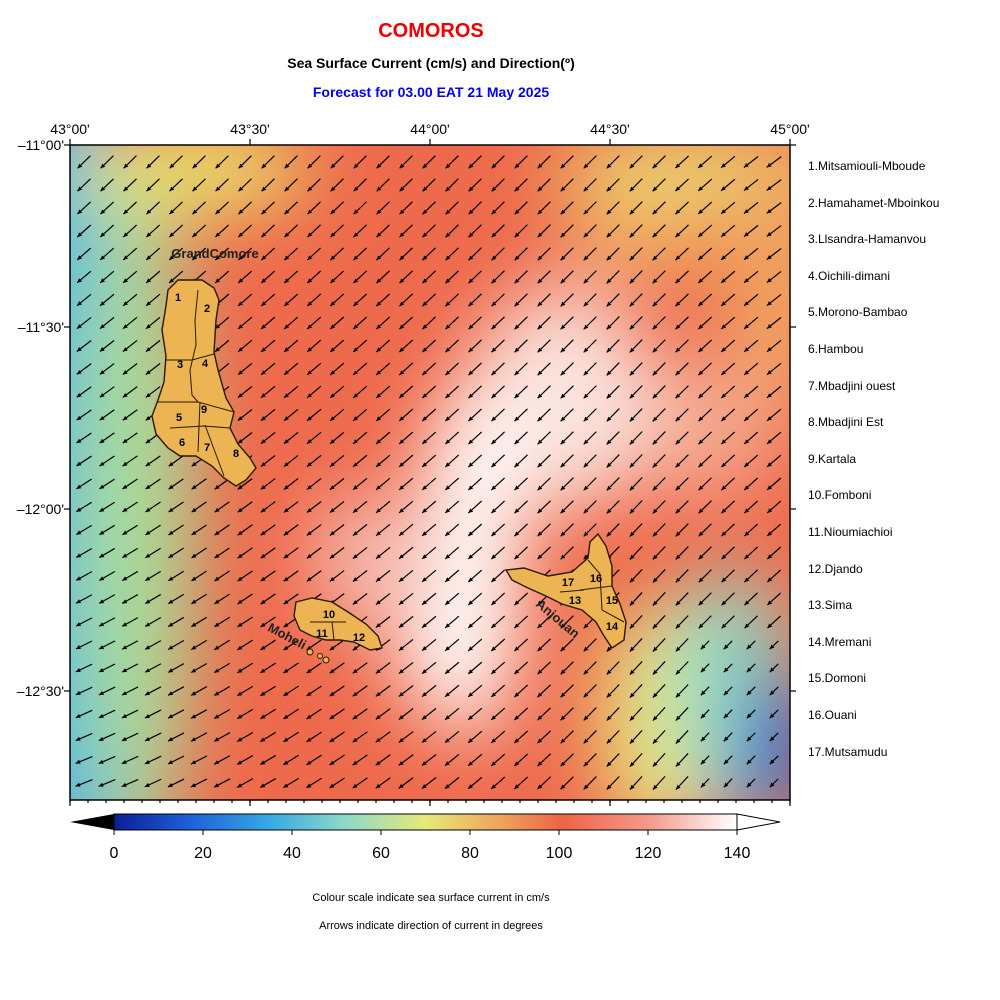 The image size is (1000, 1000). I want to click on anjouan-region-numbers: 13 14 15 16 17, so click(590, 603).